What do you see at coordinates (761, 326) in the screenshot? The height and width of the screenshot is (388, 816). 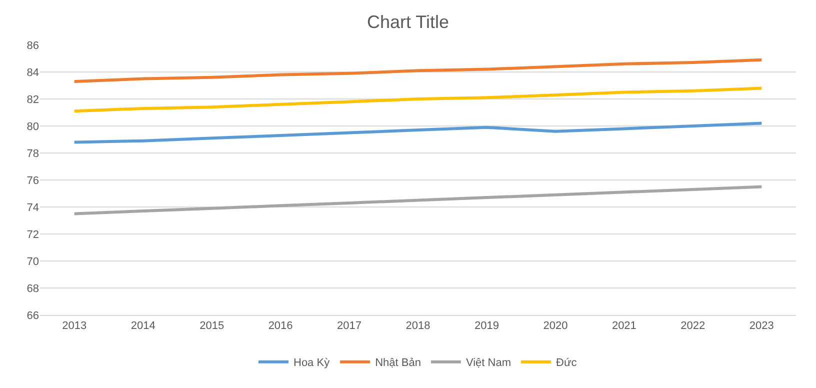 I see `x-tick-label: 2023` at bounding box center [761, 326].